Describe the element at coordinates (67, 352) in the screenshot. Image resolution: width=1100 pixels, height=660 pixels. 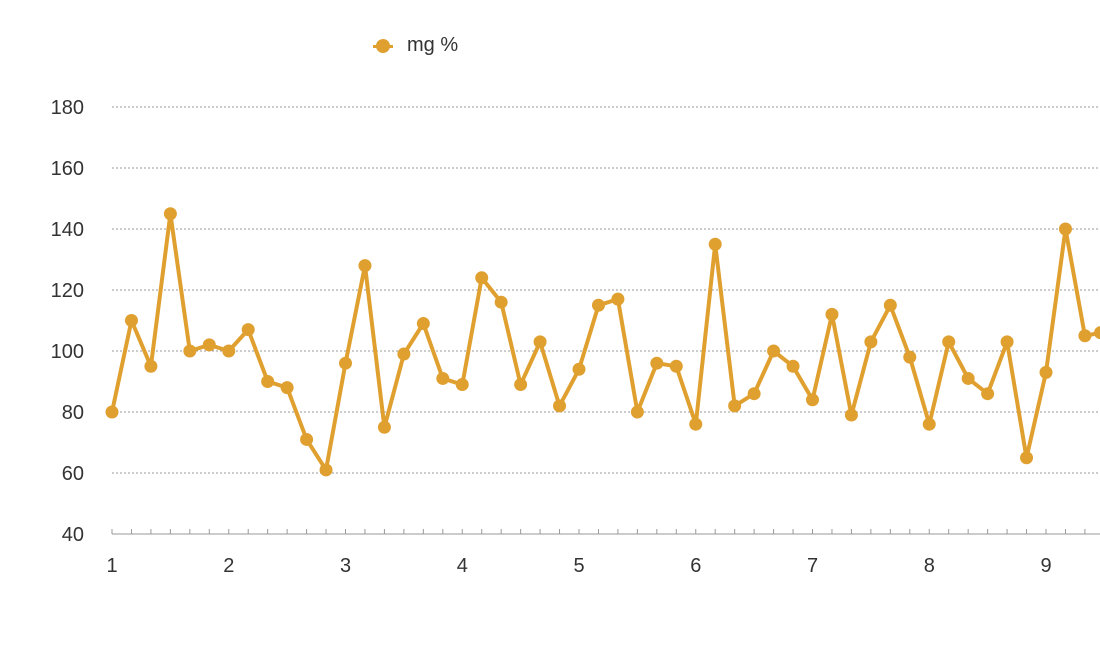
I see `y-tick-label: 100` at that location.